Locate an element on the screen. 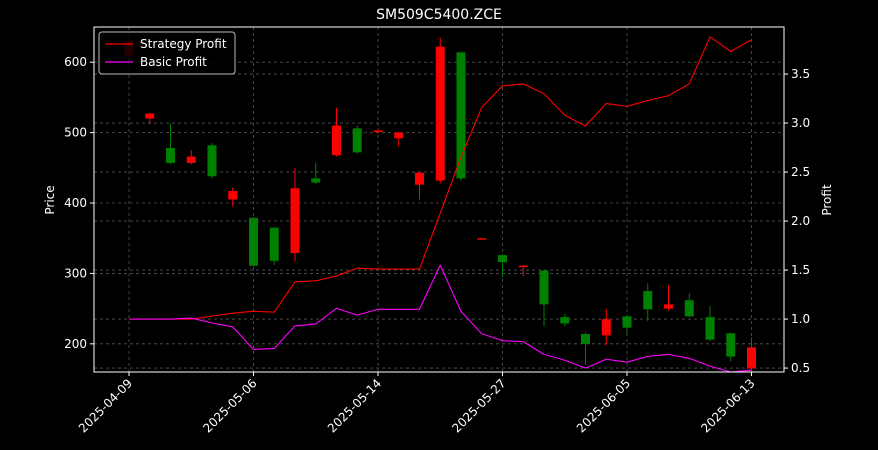 This screenshot has height=450, width=878. y-tick-label-right: 2.0 is located at coordinates (800, 221).